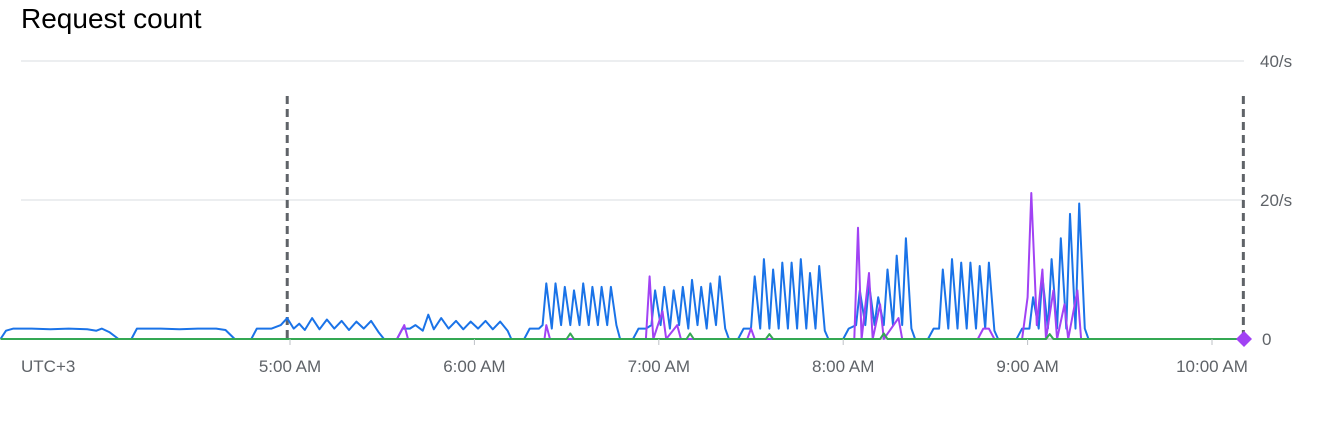 The height and width of the screenshot is (438, 1344). What do you see at coordinates (1276, 61) in the screenshot?
I see `y-tick-label: 40/s` at bounding box center [1276, 61].